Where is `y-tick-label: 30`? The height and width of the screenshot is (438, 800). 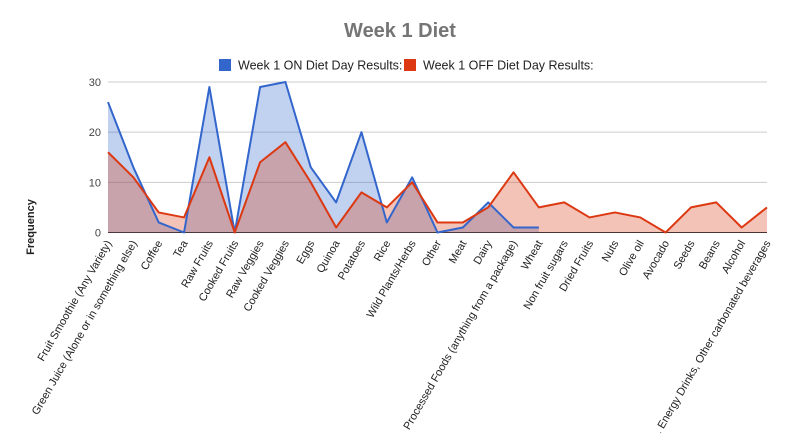 y-tick-label: 30 is located at coordinates (95, 83).